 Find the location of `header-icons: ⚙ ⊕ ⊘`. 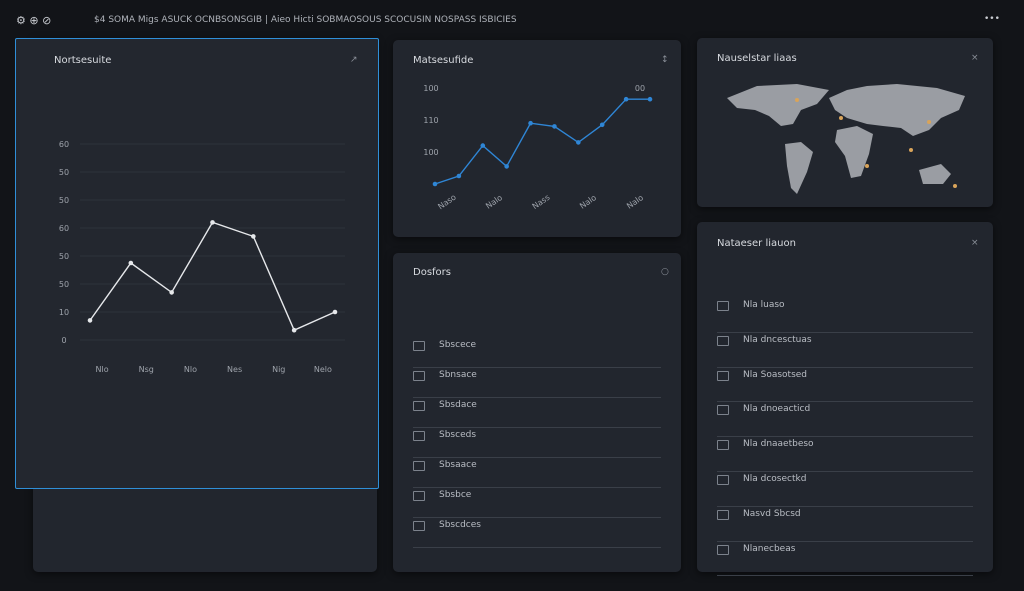

header-icons: ⚙ ⊕ ⊘ is located at coordinates (34, 20).